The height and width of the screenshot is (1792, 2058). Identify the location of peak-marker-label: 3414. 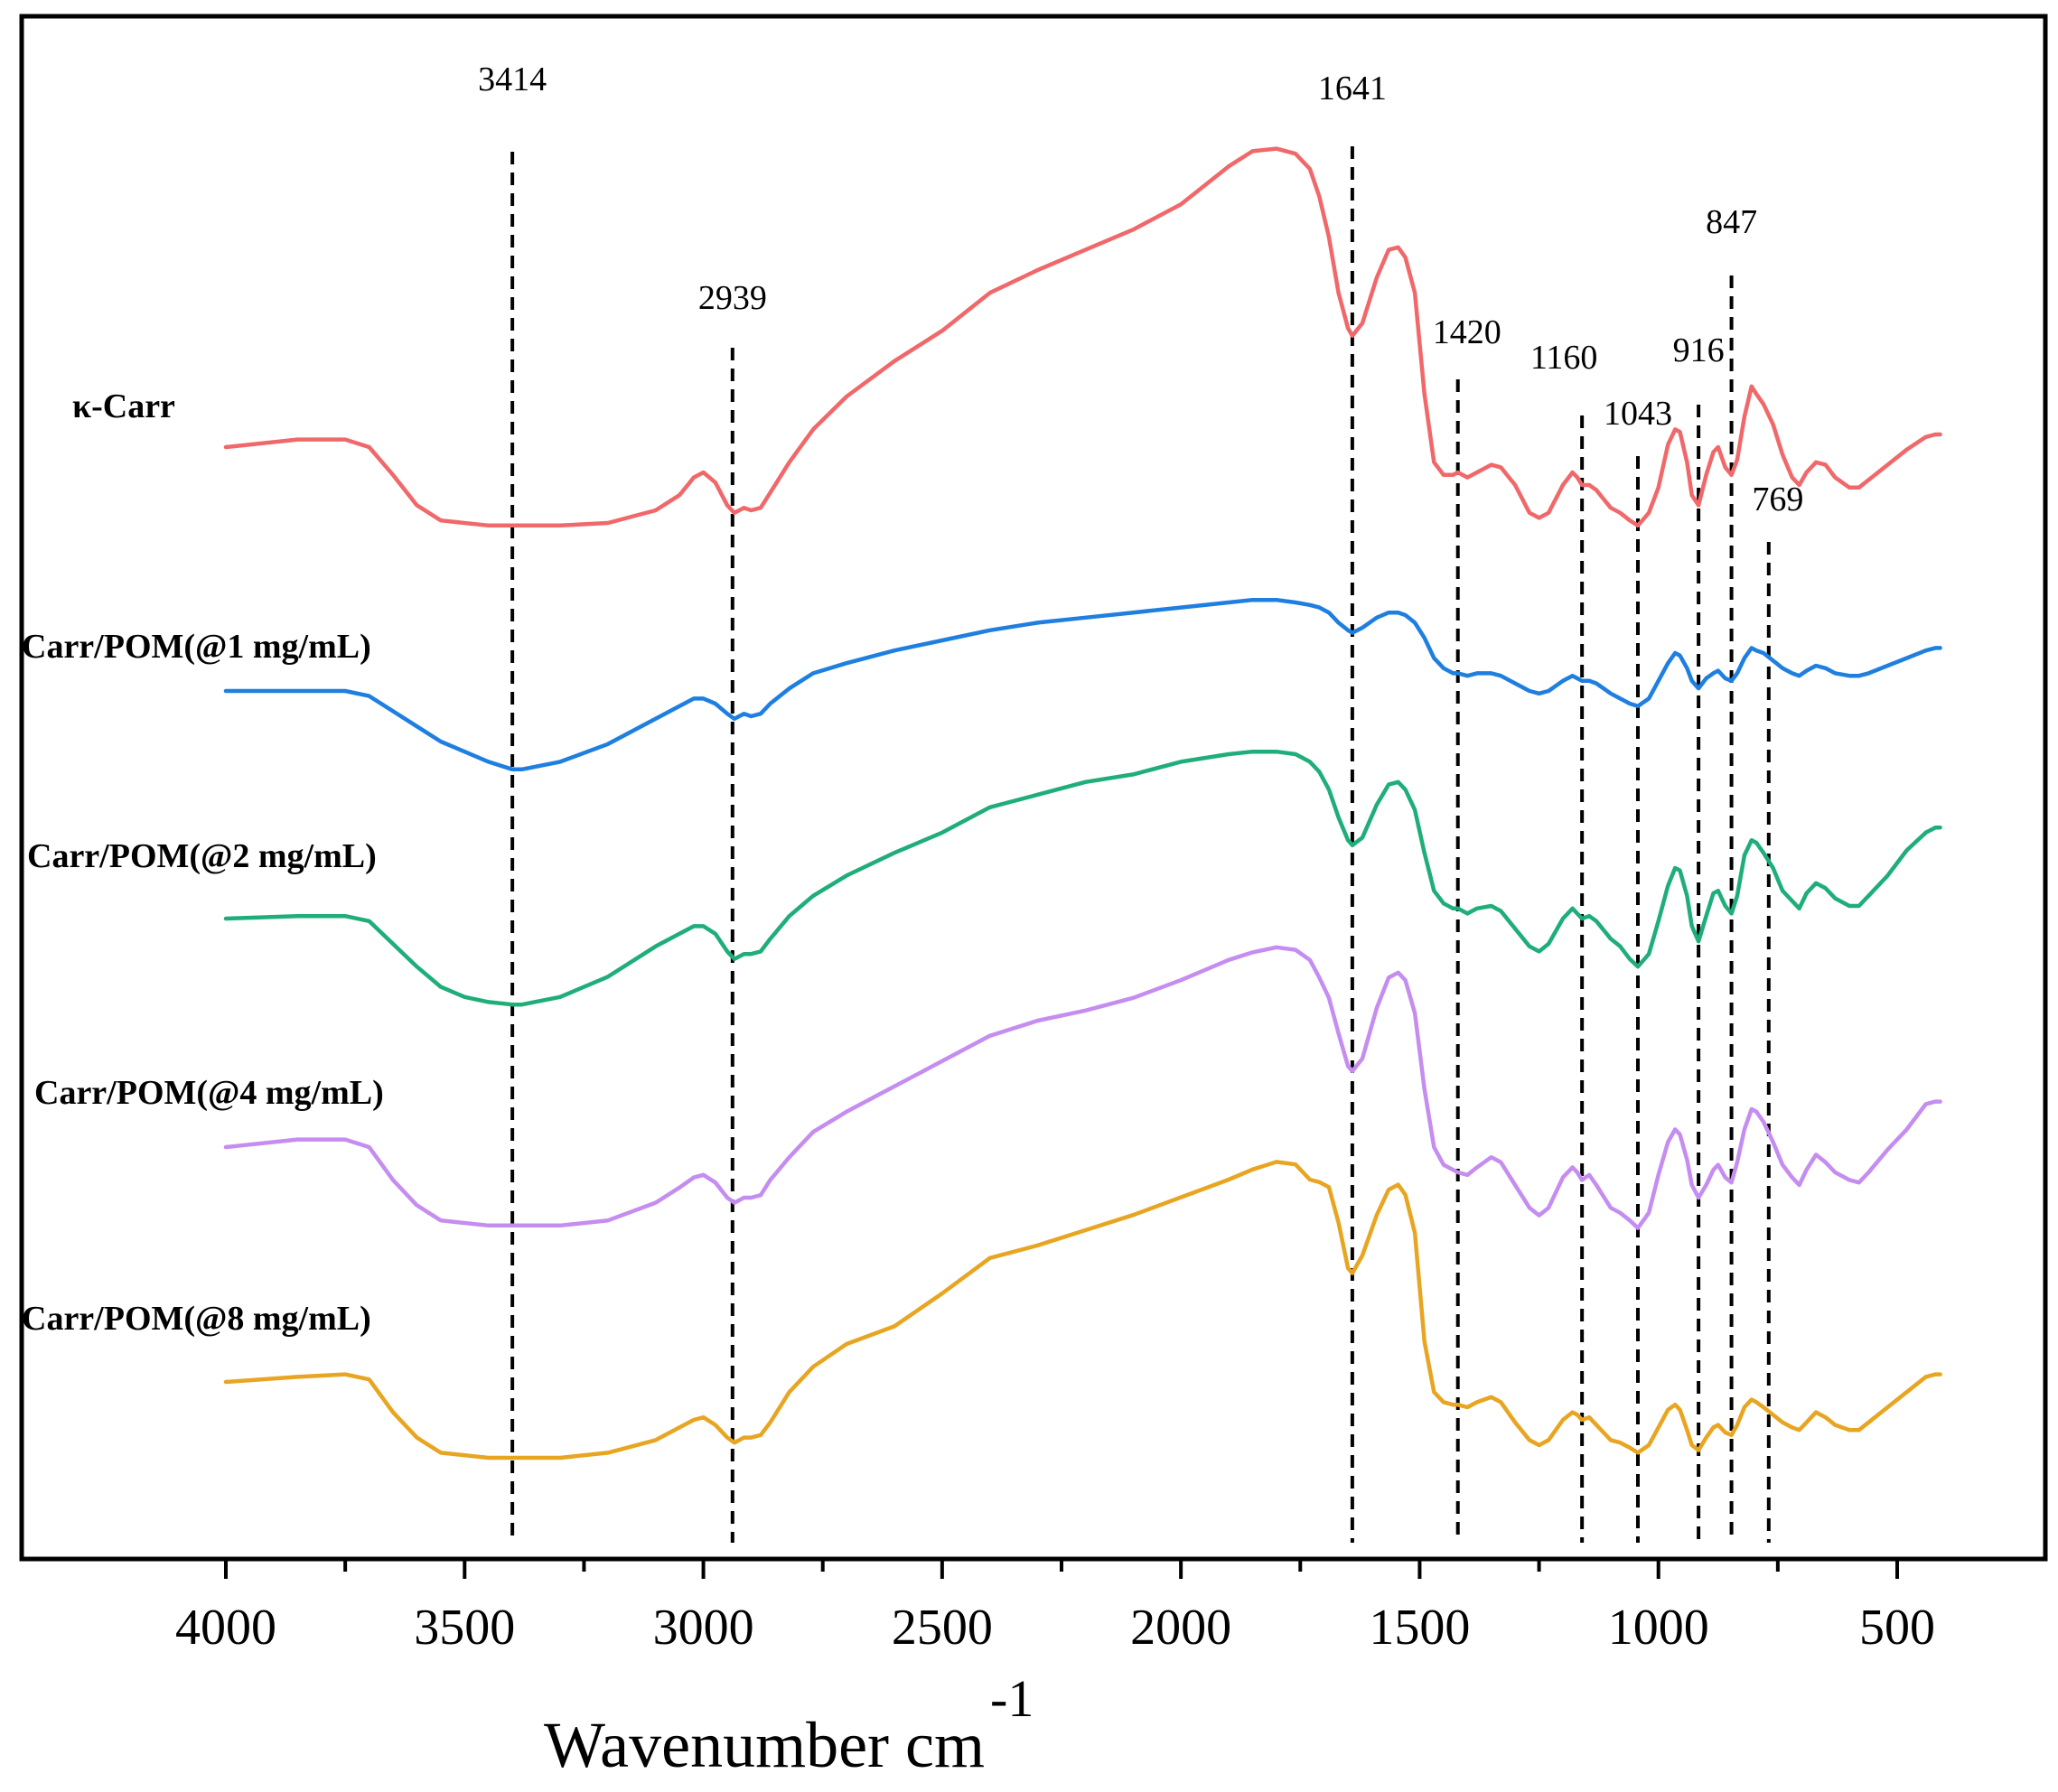
(512, 79).